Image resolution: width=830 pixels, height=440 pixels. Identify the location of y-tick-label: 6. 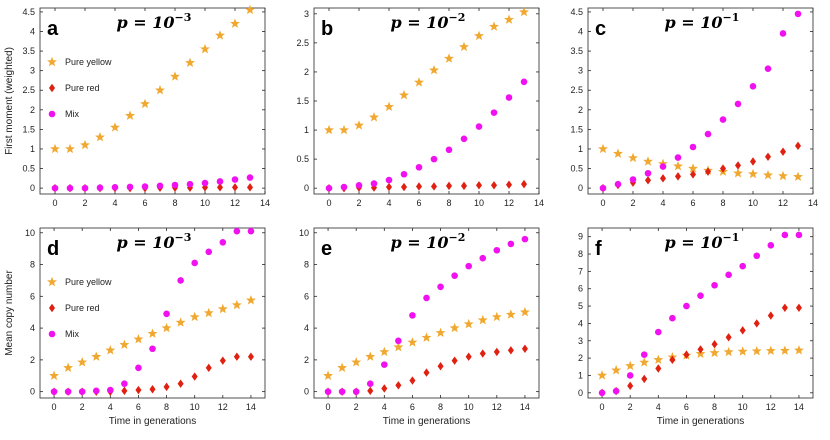
(306, 296).